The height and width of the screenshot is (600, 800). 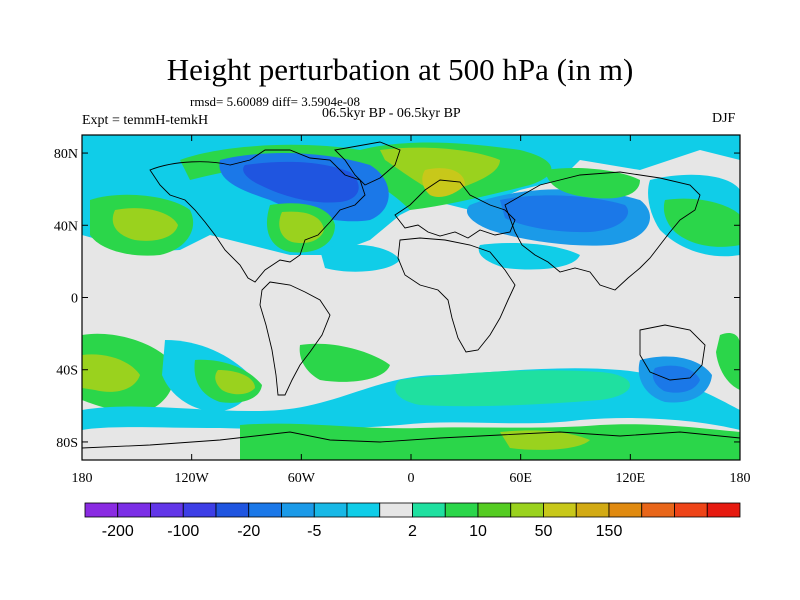 I want to click on x-tick-label: 60W, so click(x=302, y=478).